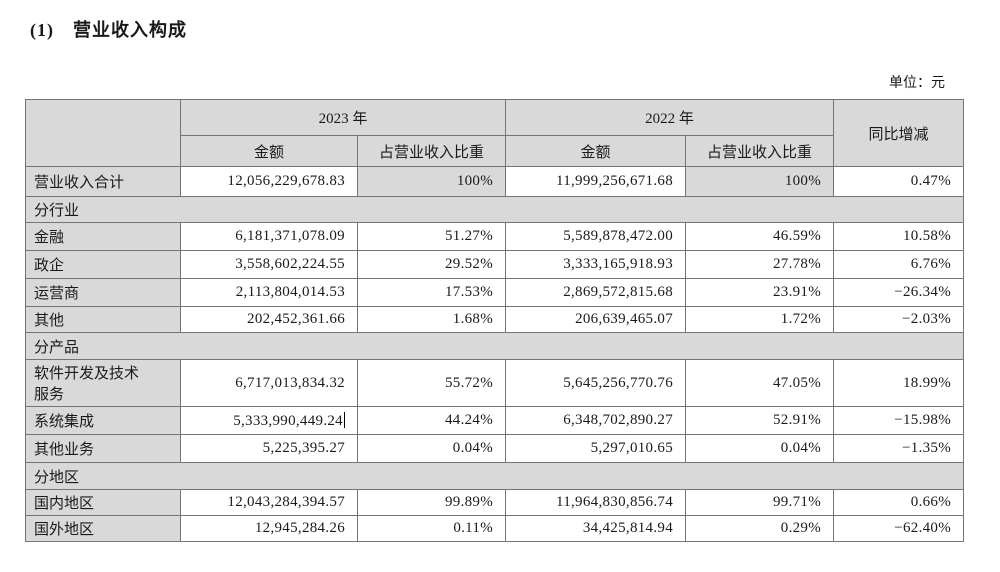  I want to click on yoy-cell: 0.66%, so click(899, 502).